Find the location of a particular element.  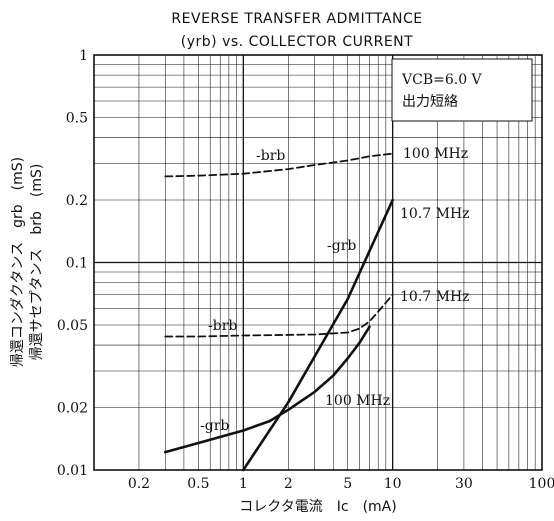

x-tick-label: 100 is located at coordinates (541, 484).